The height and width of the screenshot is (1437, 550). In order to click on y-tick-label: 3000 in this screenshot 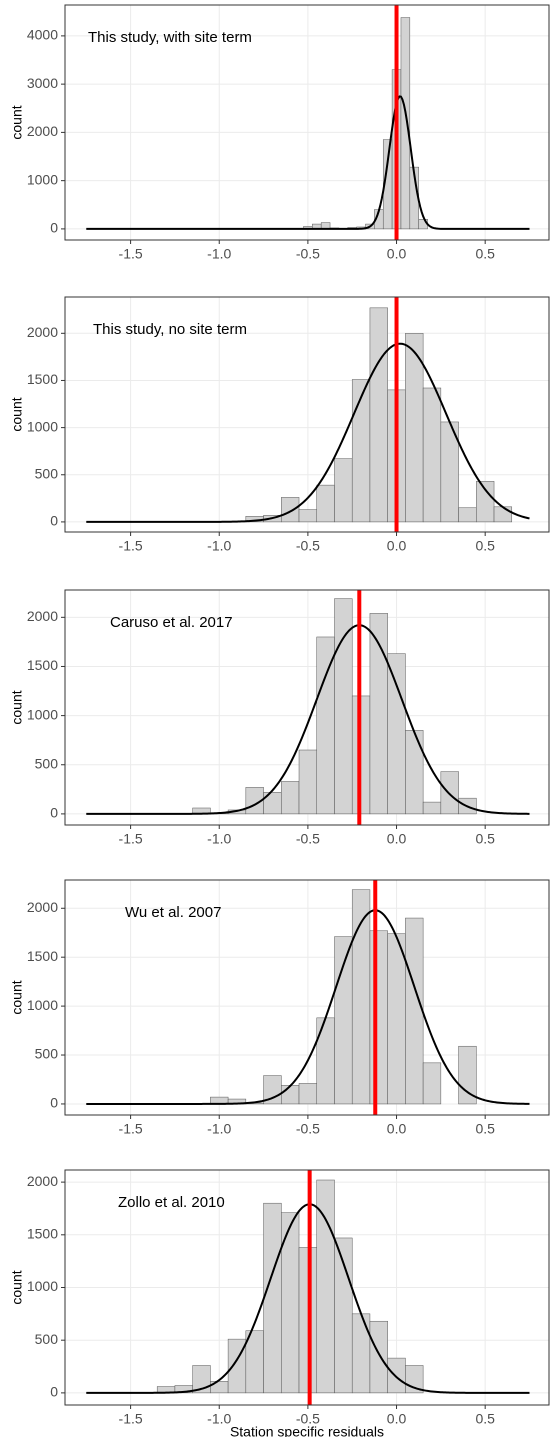, I will do `click(42, 83)`.